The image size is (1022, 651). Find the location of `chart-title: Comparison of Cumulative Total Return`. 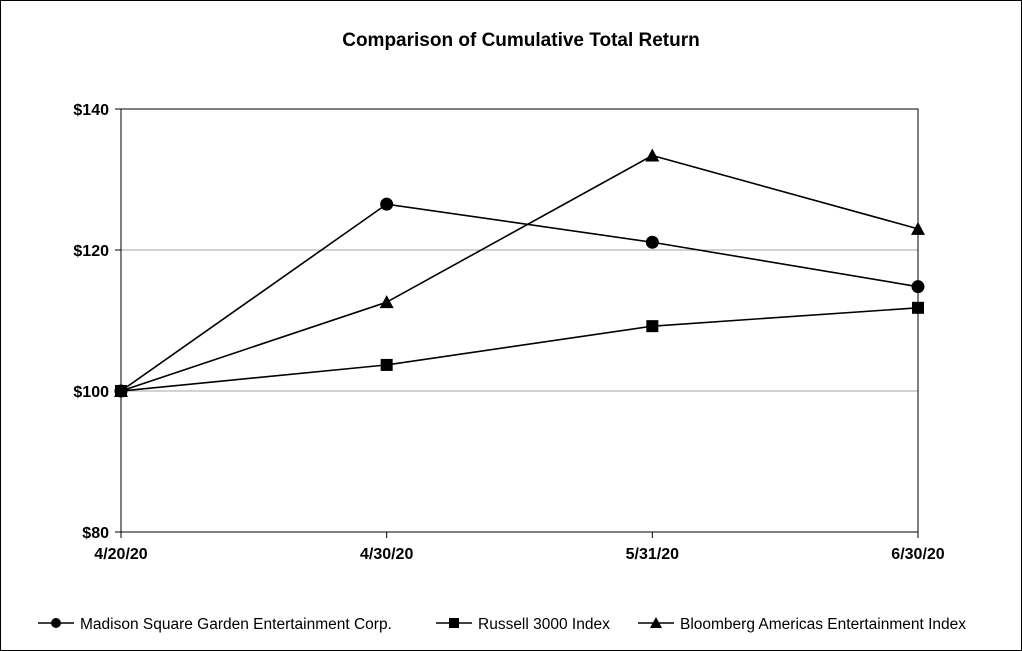

chart-title: Comparison of Cumulative Total Return is located at coordinates (521, 40).